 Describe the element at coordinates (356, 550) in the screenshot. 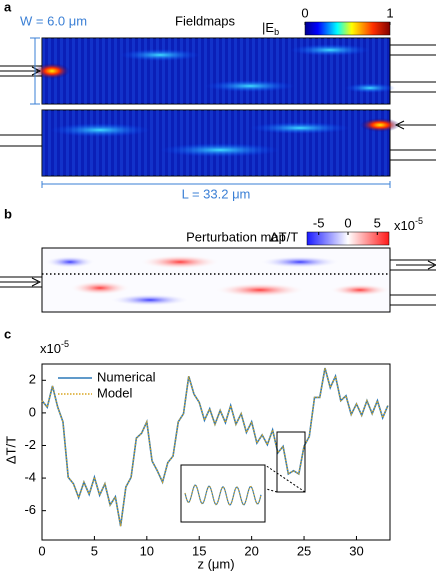

I see `x-tick-label: 30` at that location.